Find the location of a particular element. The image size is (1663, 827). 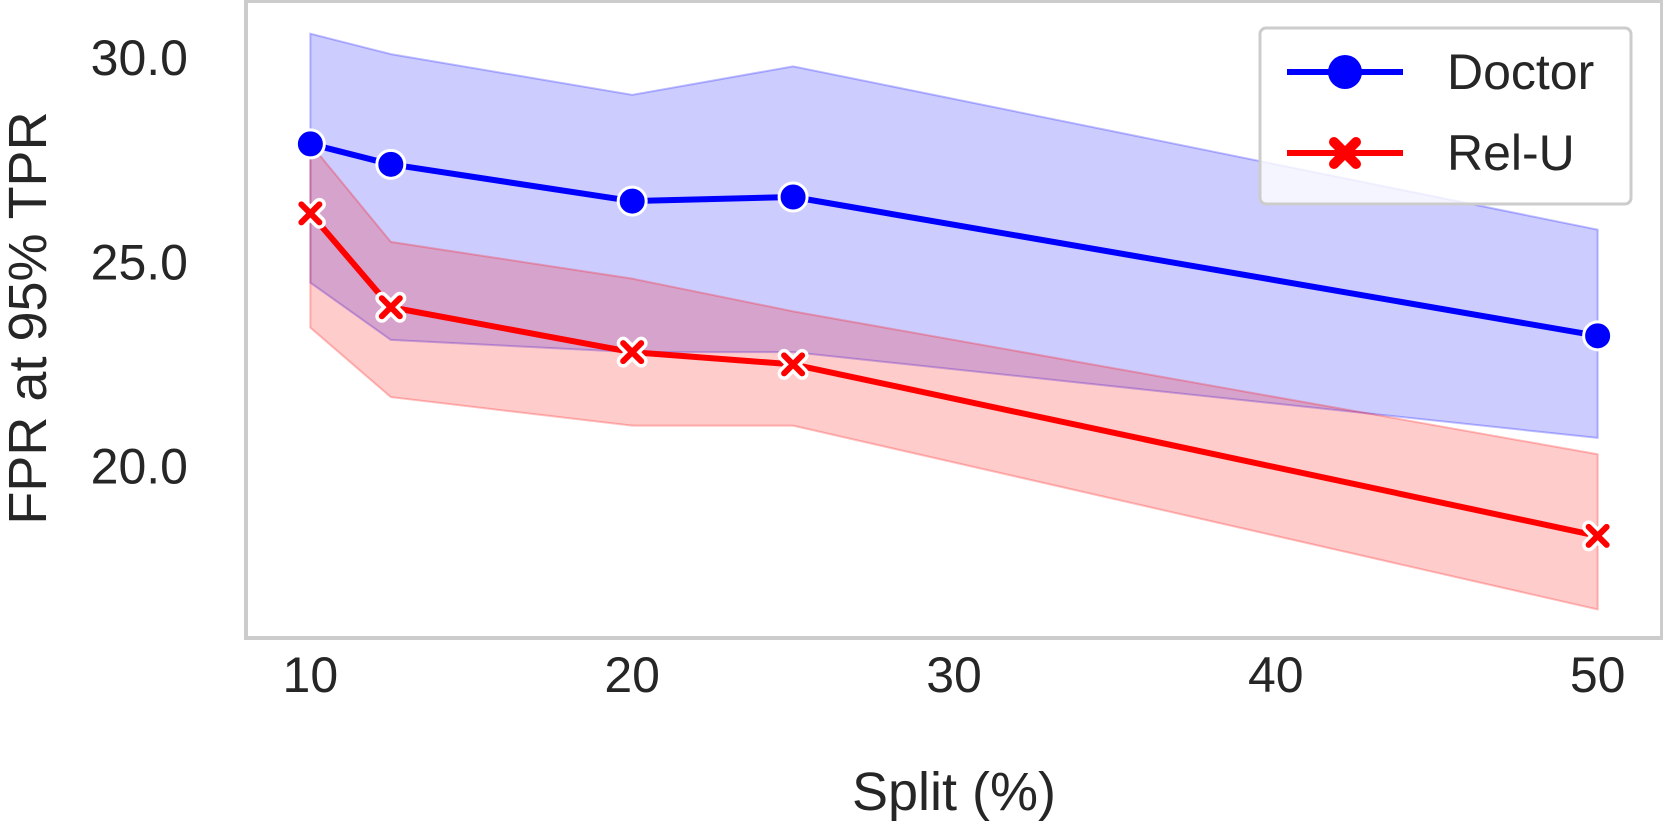

legend-marker-rel-u is located at coordinates (1345, 153).